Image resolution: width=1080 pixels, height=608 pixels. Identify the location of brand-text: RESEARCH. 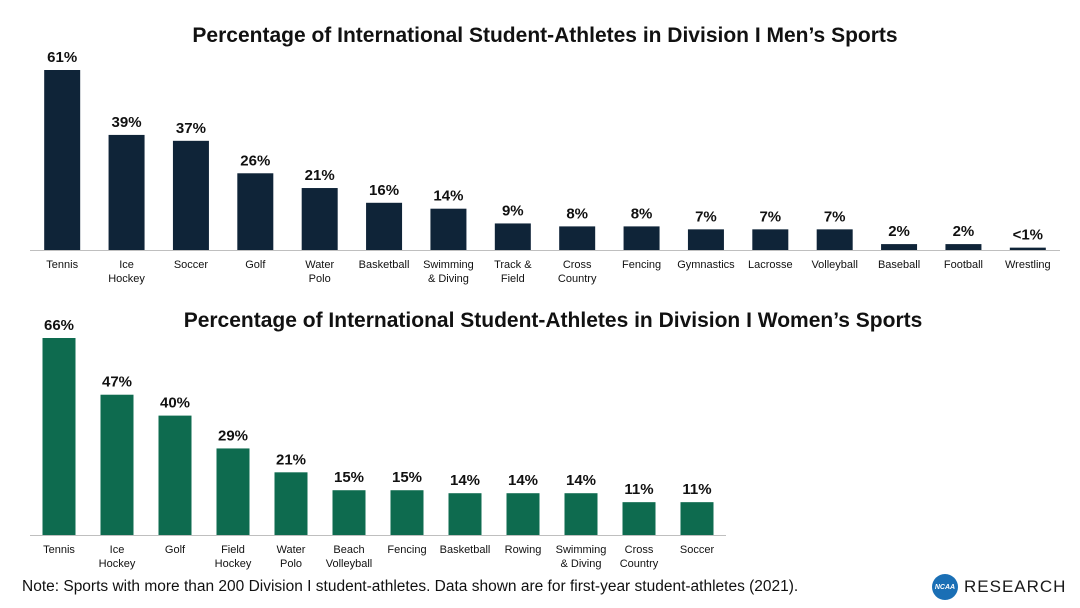
(1015, 586).